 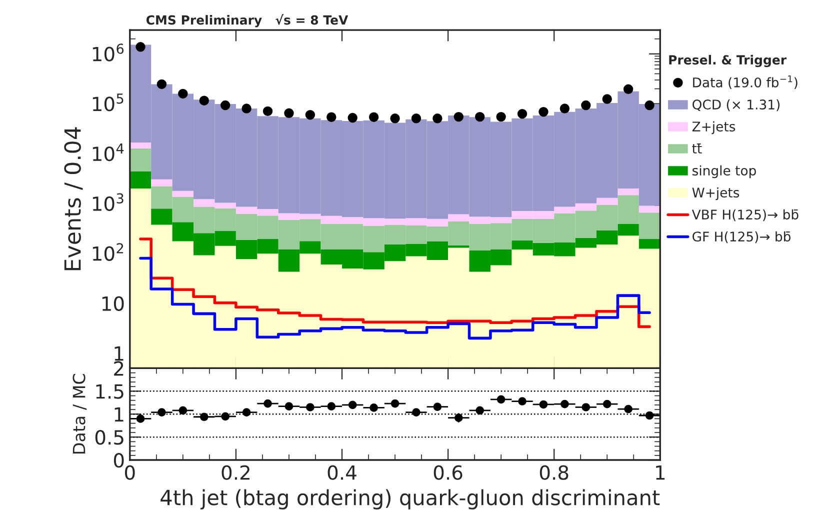 I want to click on legend-label: QCD (× 1.31), so click(x=736, y=105).